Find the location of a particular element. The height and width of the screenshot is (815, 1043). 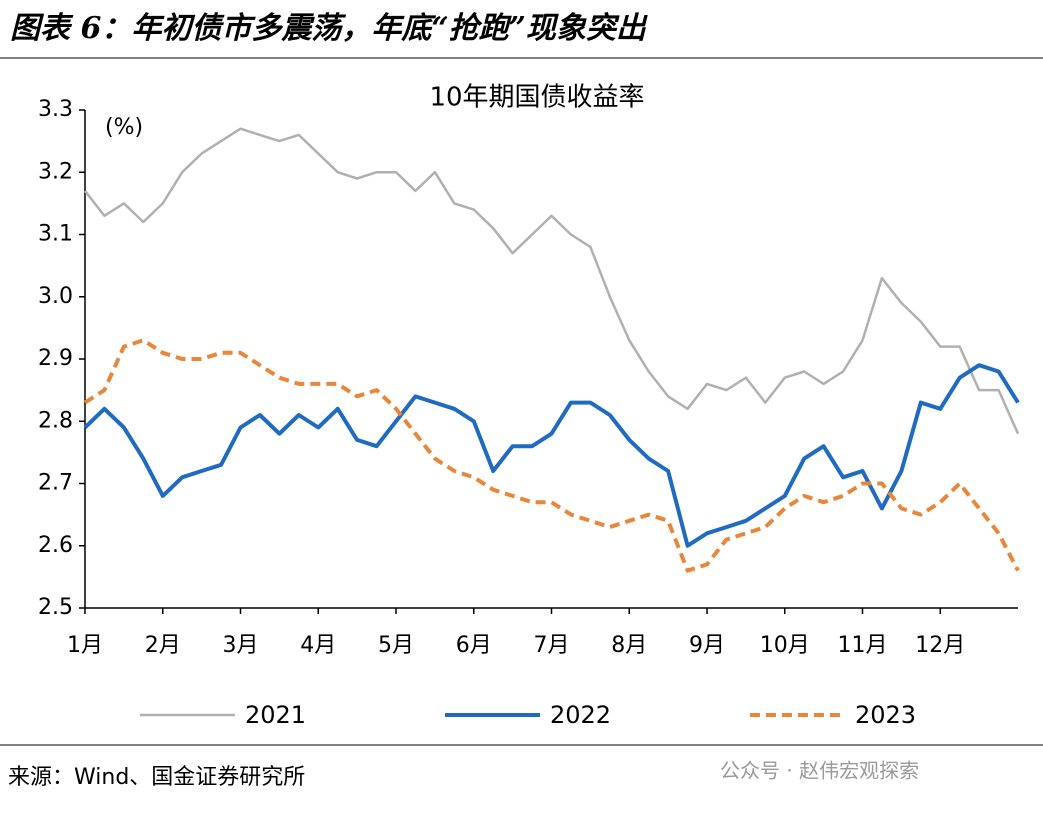

chart-title: 10年期国债收益率 is located at coordinates (536, 98).